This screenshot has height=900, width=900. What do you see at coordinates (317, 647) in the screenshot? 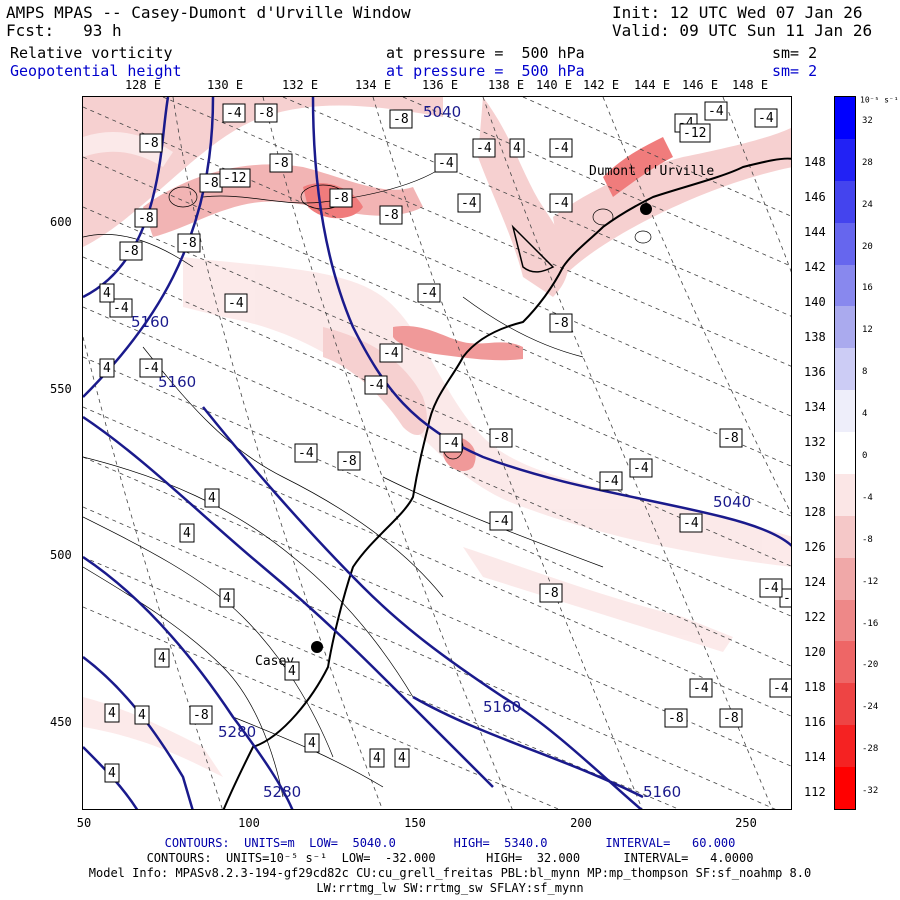
I see `casey-station-dot` at bounding box center [317, 647].